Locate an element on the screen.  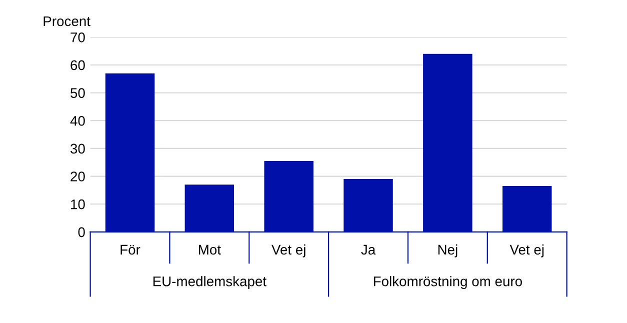
y-tick-label: 0 is located at coordinates (81, 232).